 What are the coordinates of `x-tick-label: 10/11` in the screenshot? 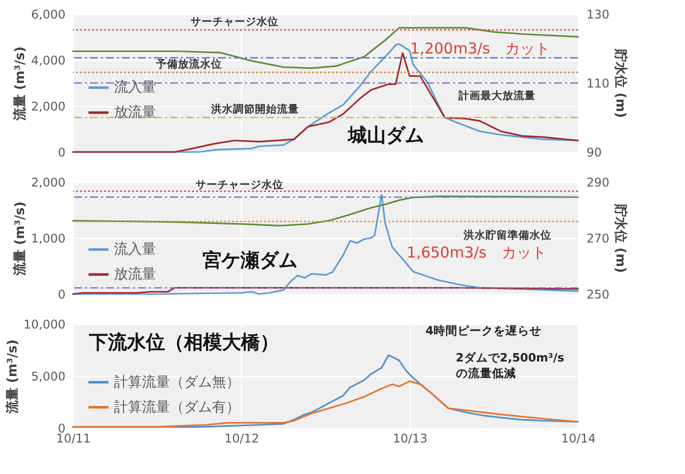 It's located at (73, 439).